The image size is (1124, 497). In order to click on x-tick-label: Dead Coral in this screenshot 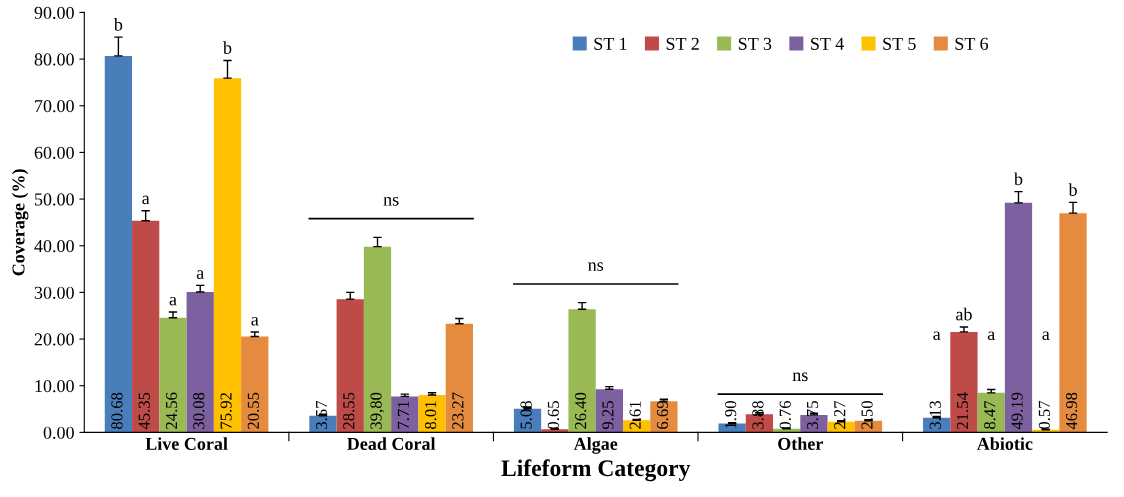, I will do `click(391, 443)`.